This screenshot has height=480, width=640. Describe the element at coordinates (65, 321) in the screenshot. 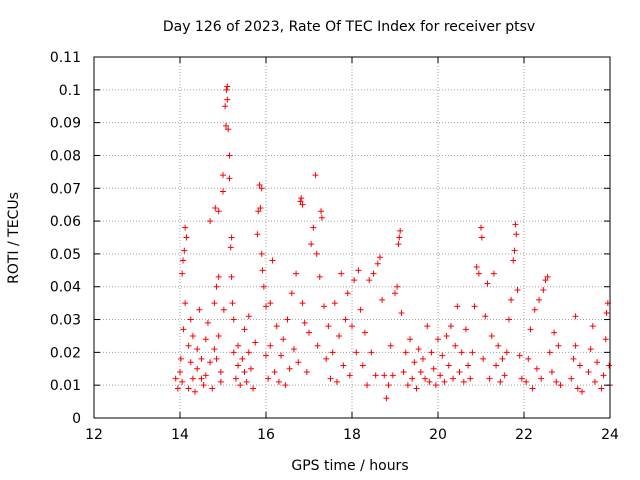

I see `y-tick-label: 0.03` at that location.